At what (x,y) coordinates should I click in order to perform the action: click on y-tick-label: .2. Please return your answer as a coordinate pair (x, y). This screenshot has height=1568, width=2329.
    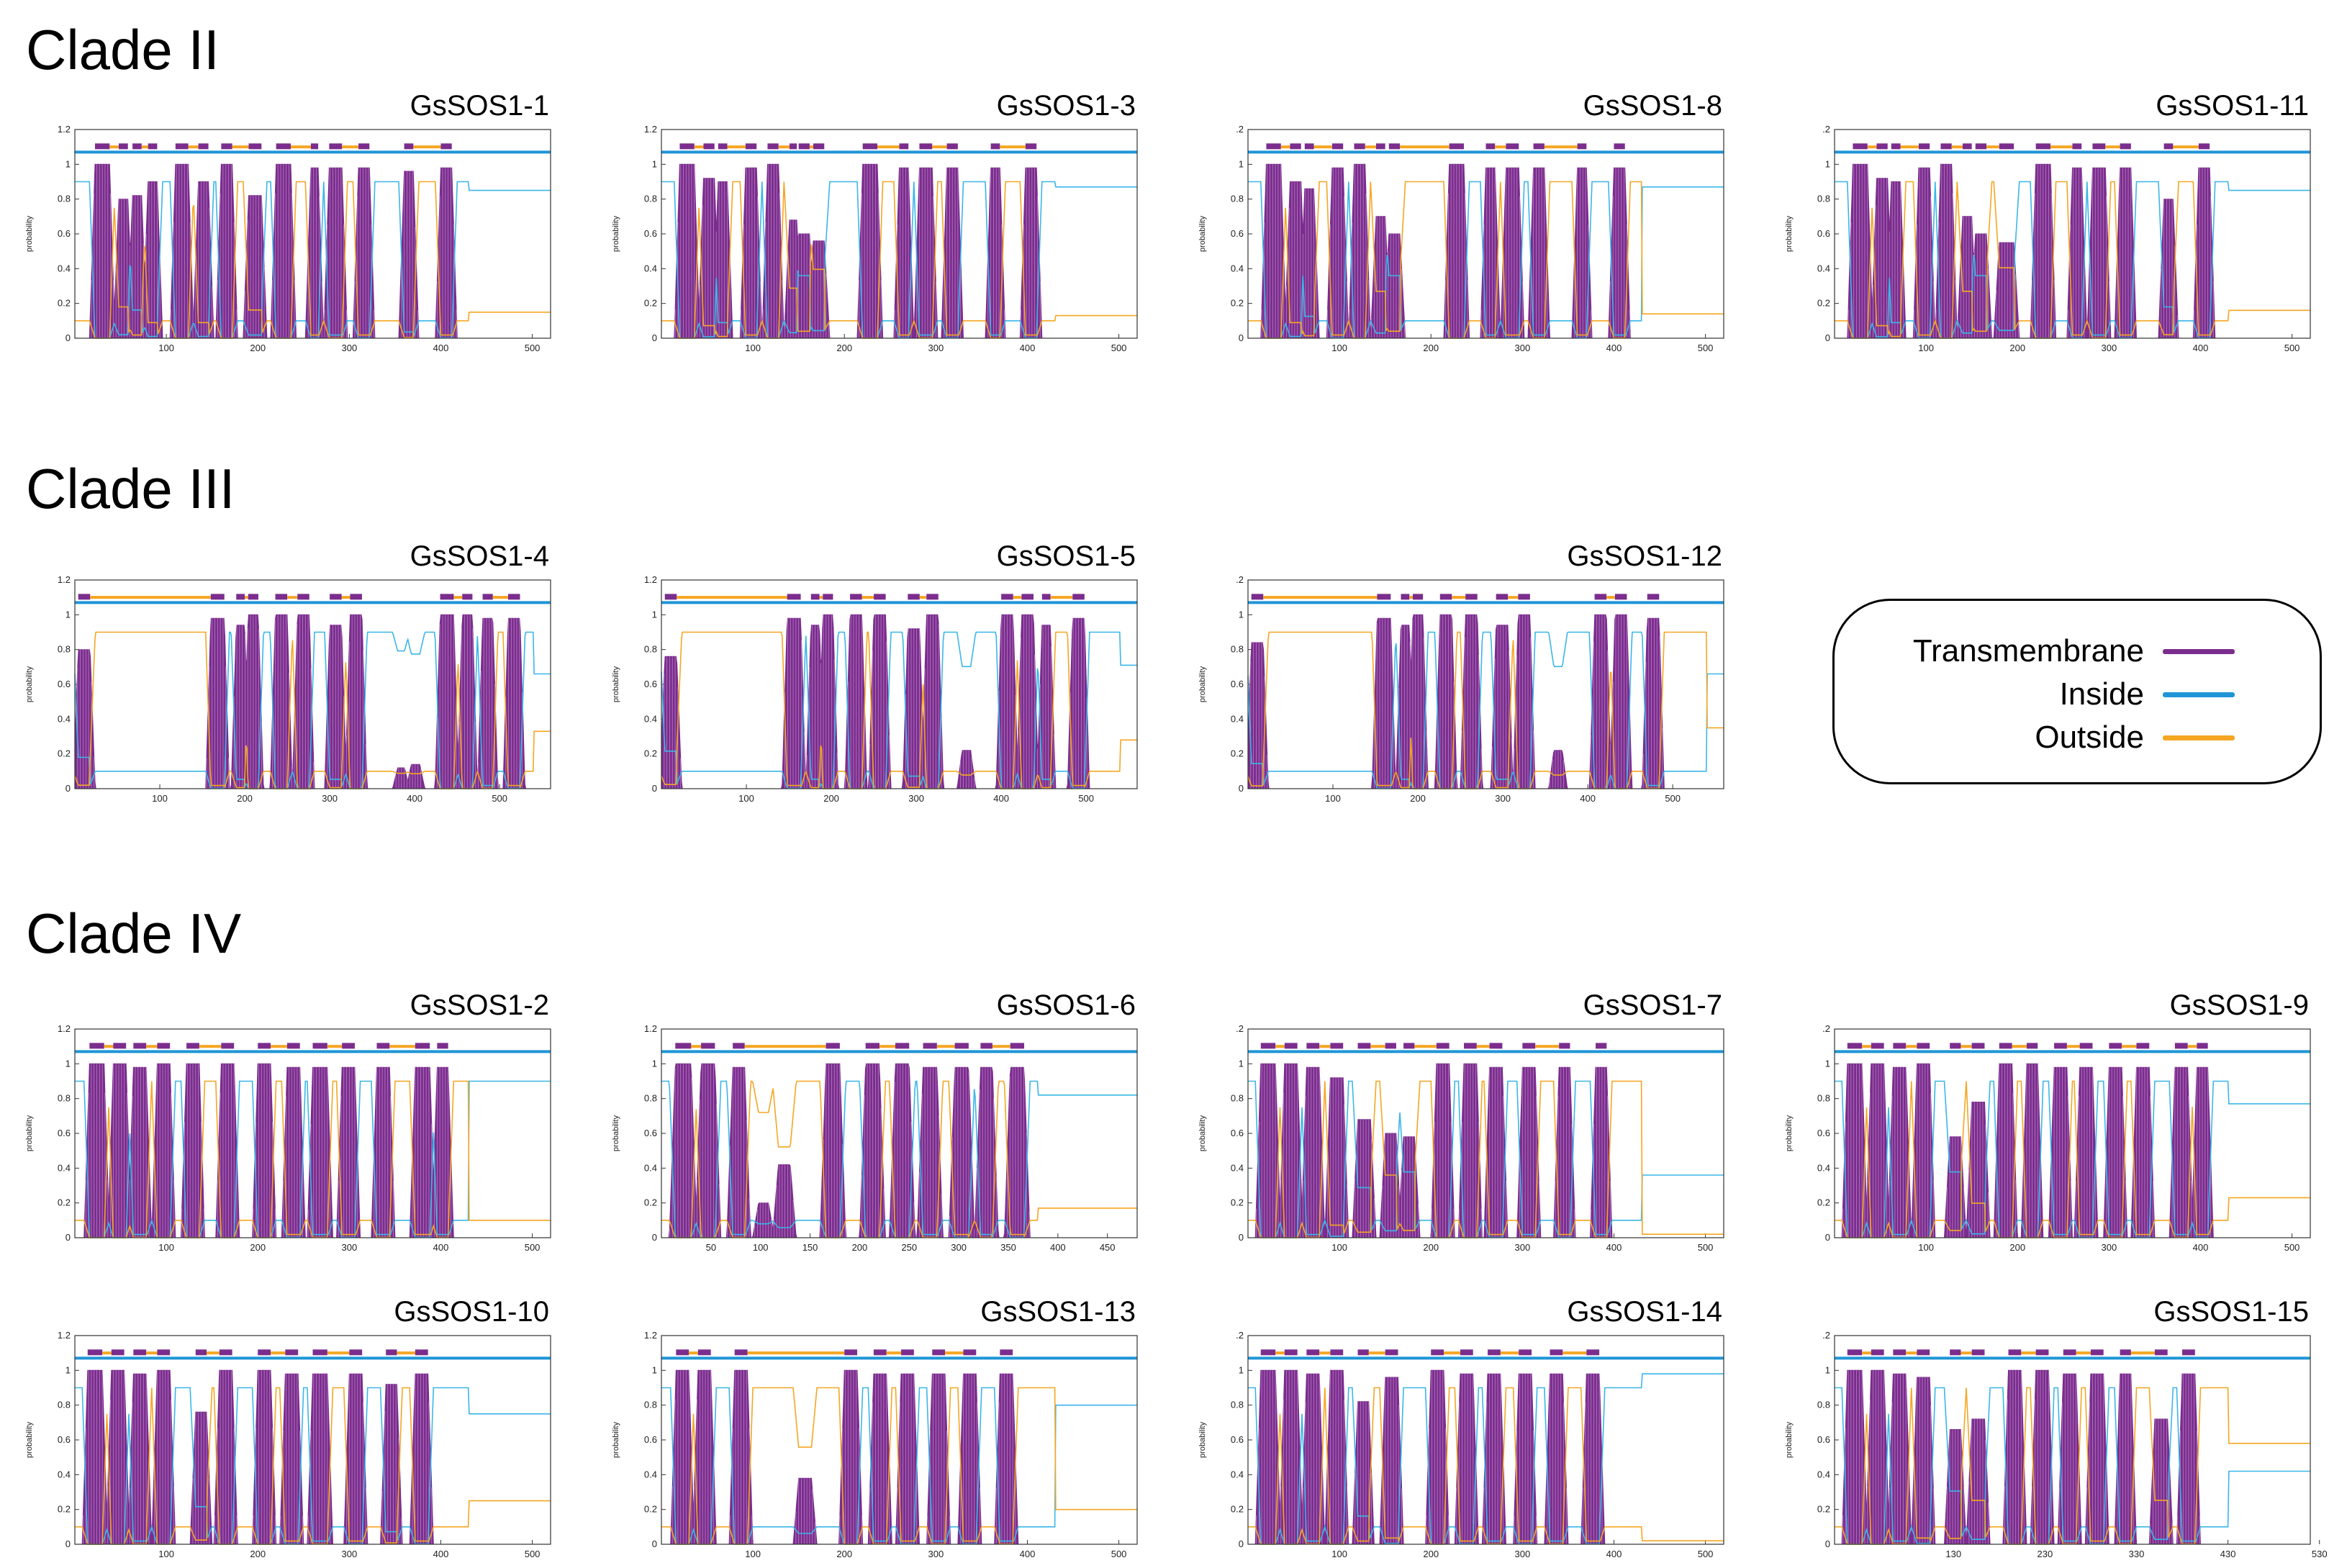
    Looking at the image, I should click on (1826, 130).